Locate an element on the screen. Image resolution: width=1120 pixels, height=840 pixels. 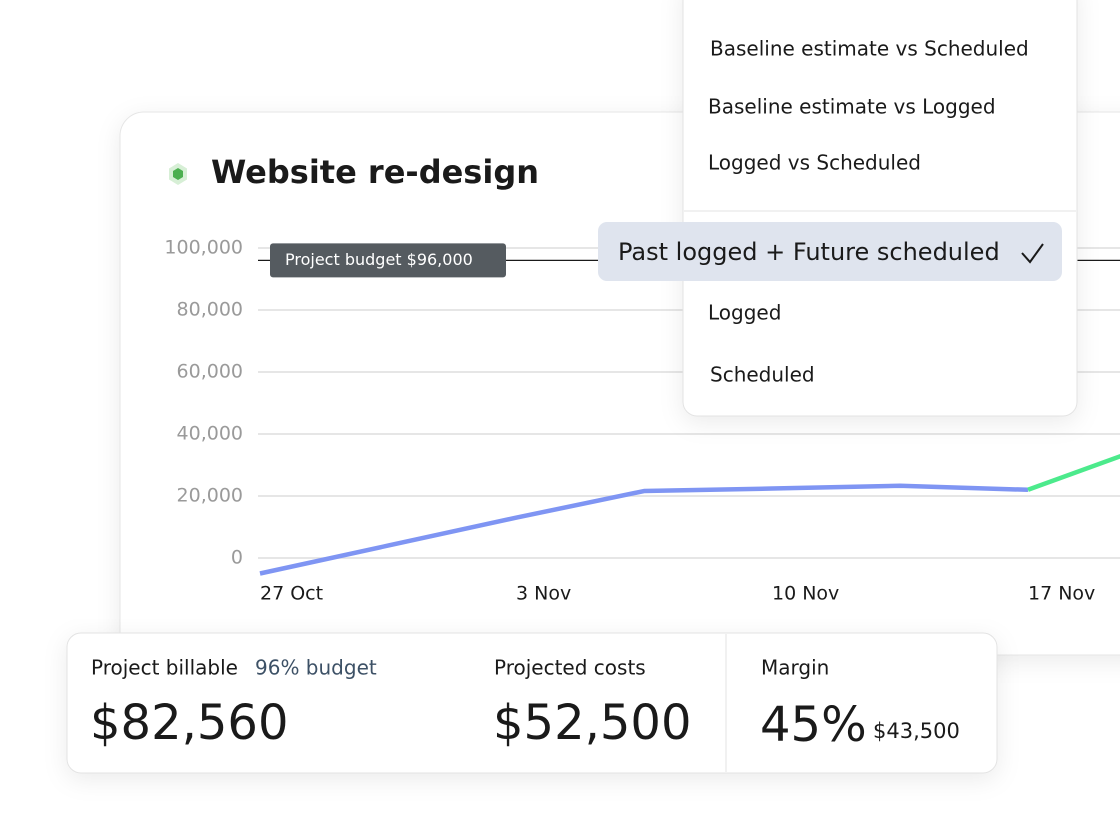
stat-value: 45% is located at coordinates (813, 725).